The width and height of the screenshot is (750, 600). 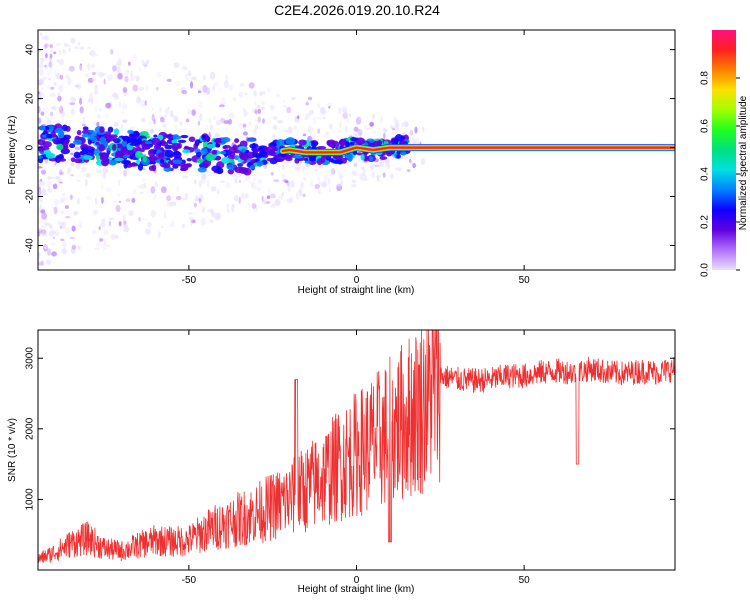 I want to click on spectrogram-xlabel: Height of straight line (km), so click(x=356, y=290).